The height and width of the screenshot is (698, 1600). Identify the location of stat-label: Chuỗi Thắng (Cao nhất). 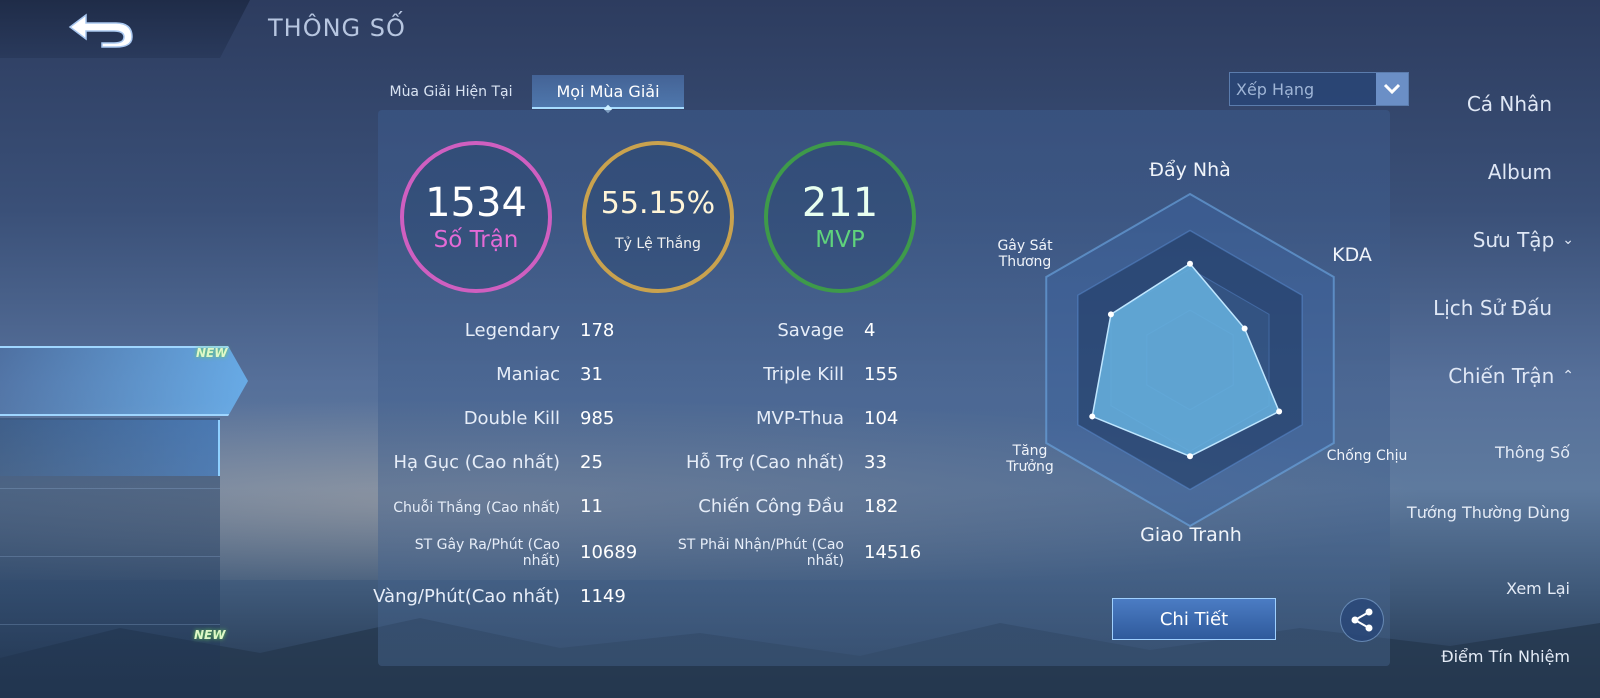
(476, 508).